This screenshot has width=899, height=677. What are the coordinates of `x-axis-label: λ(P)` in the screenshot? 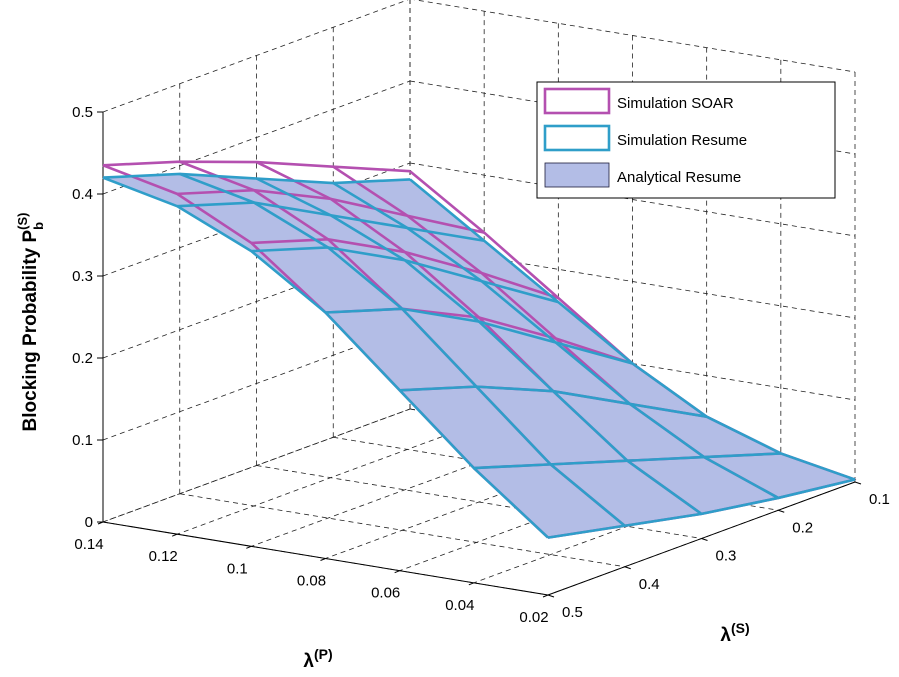 It's located at (317, 659).